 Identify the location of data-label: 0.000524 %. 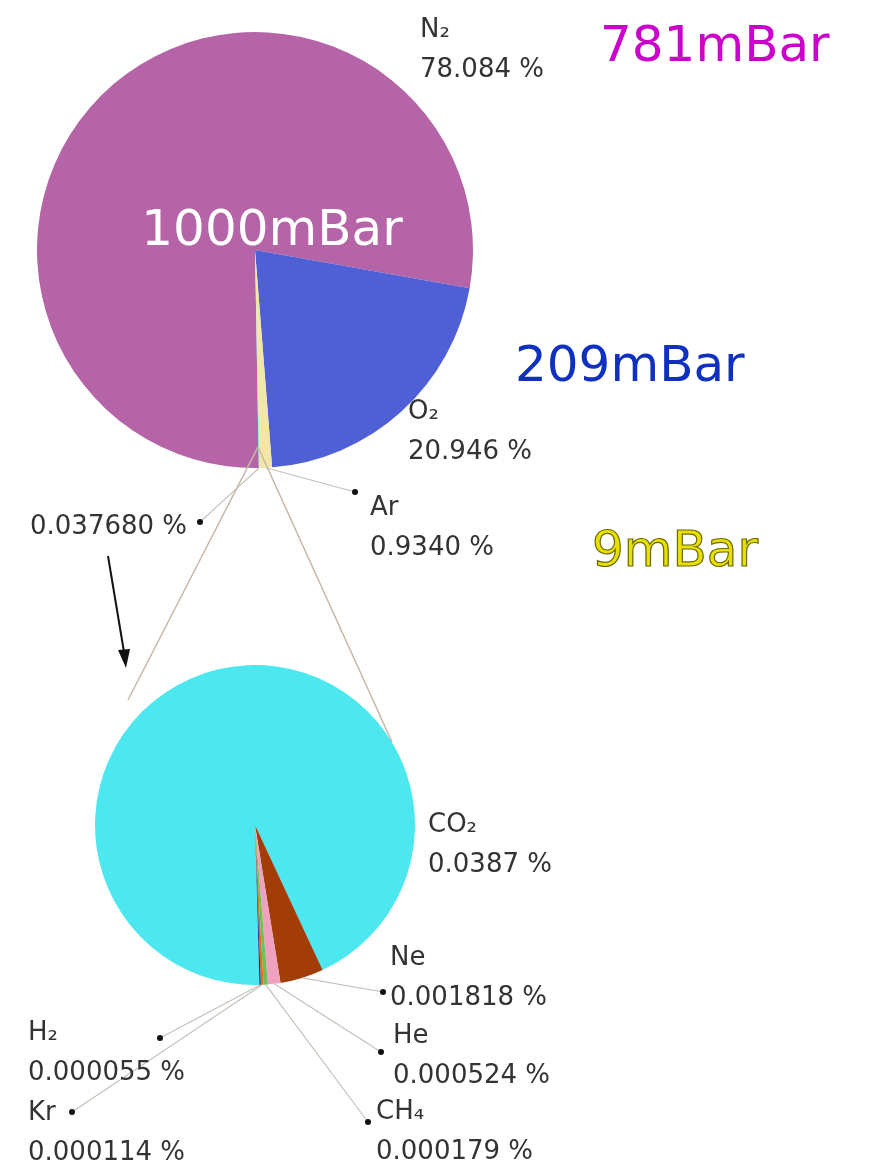
(472, 1073).